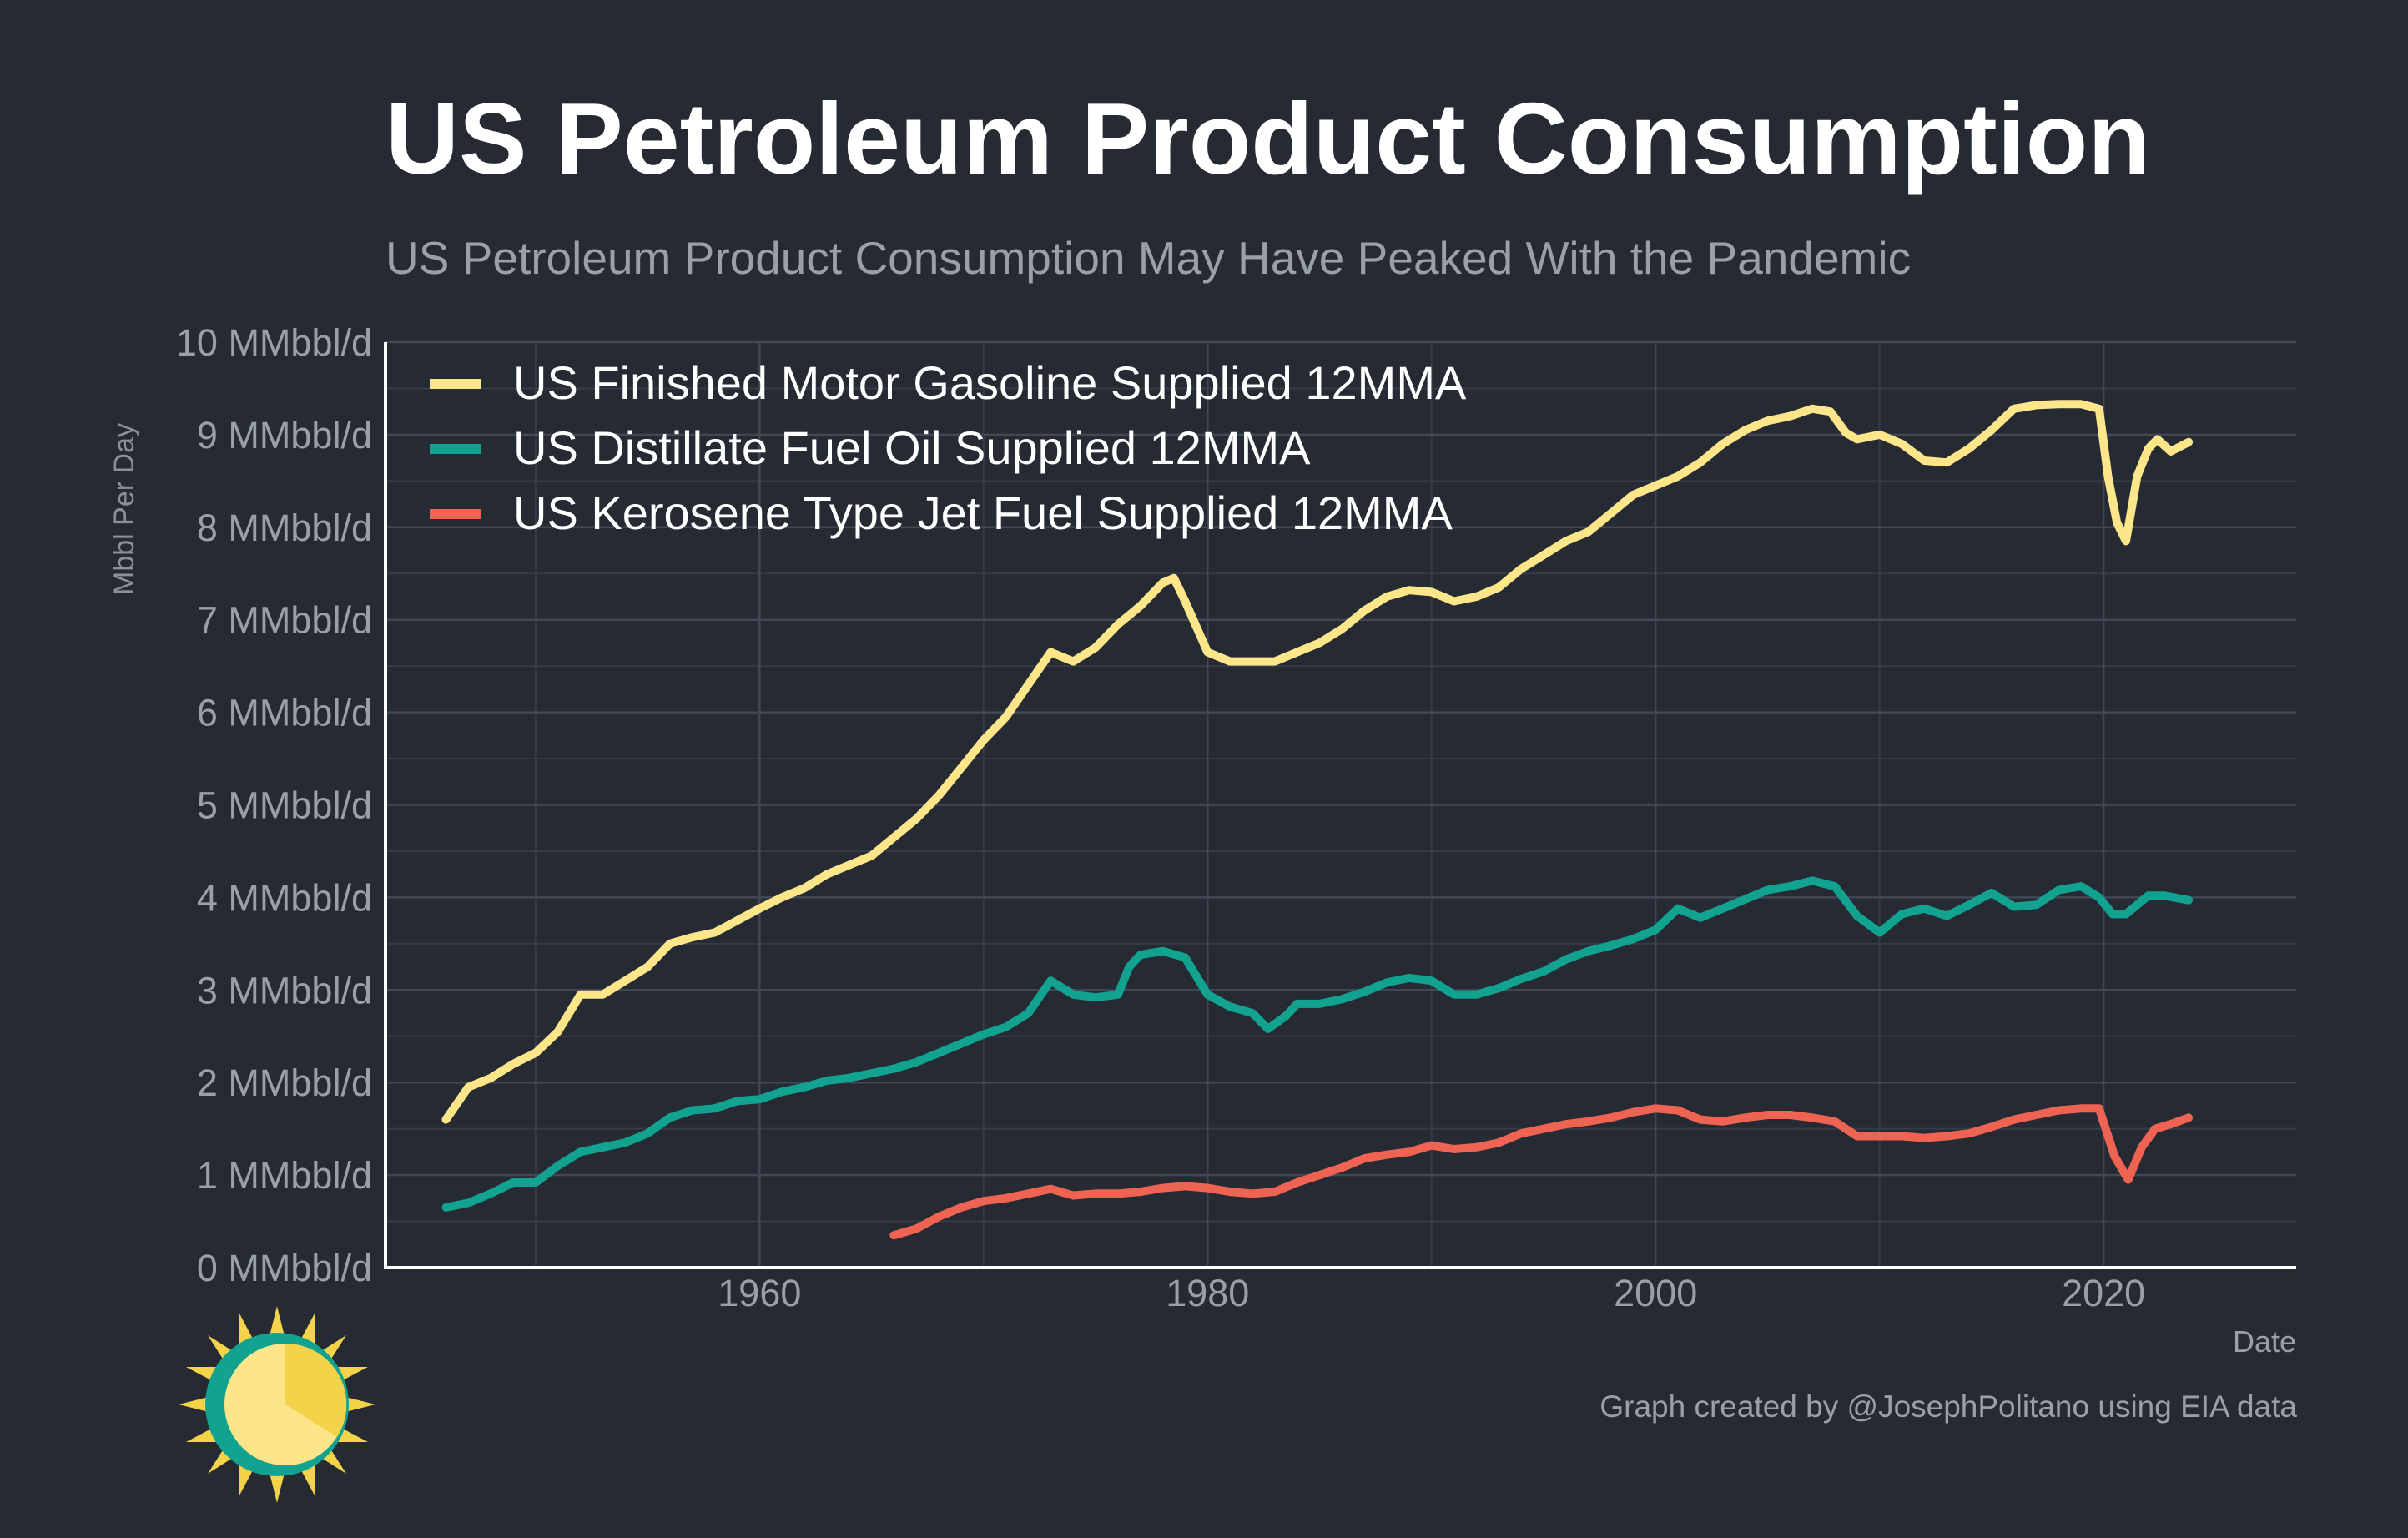 This screenshot has width=2408, height=1538. Describe the element at coordinates (284, 1082) in the screenshot. I see `y-tick-label: 2 MMbbl/d` at that location.